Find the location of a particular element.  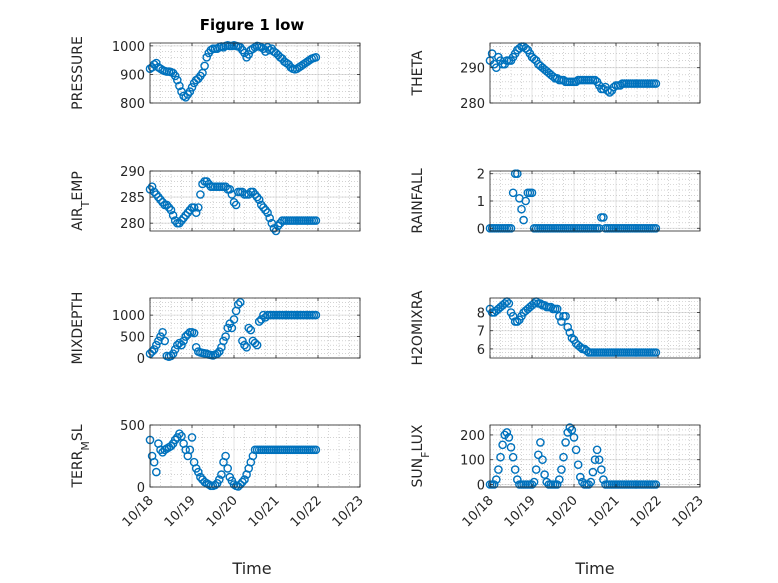

subplot-mixdepth: 0 500 1000 MIXDEPTH is located at coordinates (215, 329).